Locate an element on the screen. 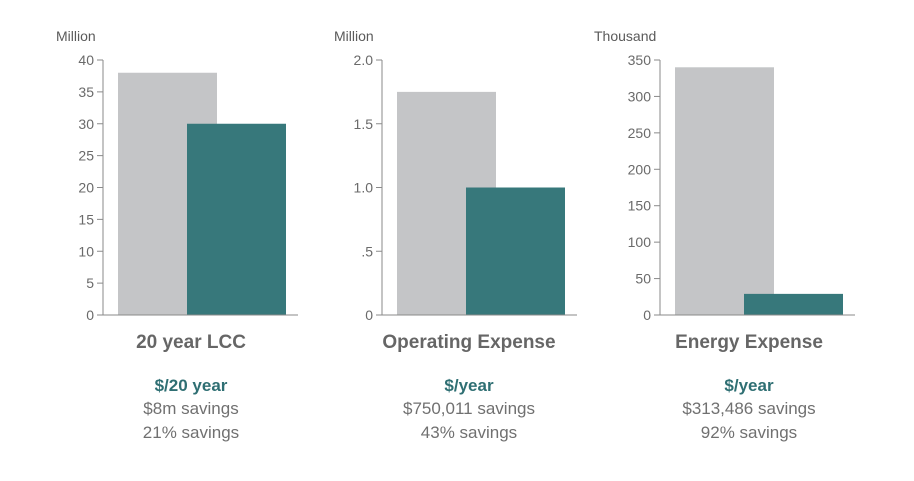 This screenshot has width=914, height=481. tick-label-operating: 0 is located at coordinates (369, 315).